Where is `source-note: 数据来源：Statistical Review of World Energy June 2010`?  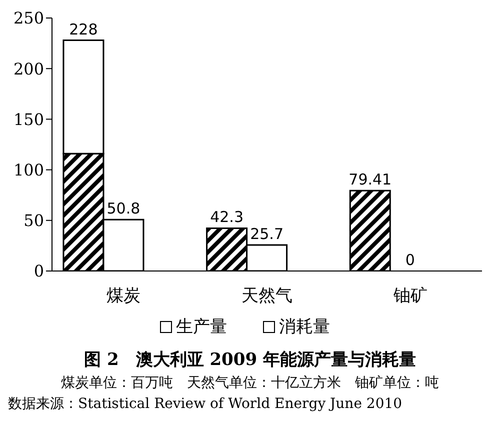 source-note: 数据来源：Statistical Review of World Energy June 2010 is located at coordinates (206, 404).